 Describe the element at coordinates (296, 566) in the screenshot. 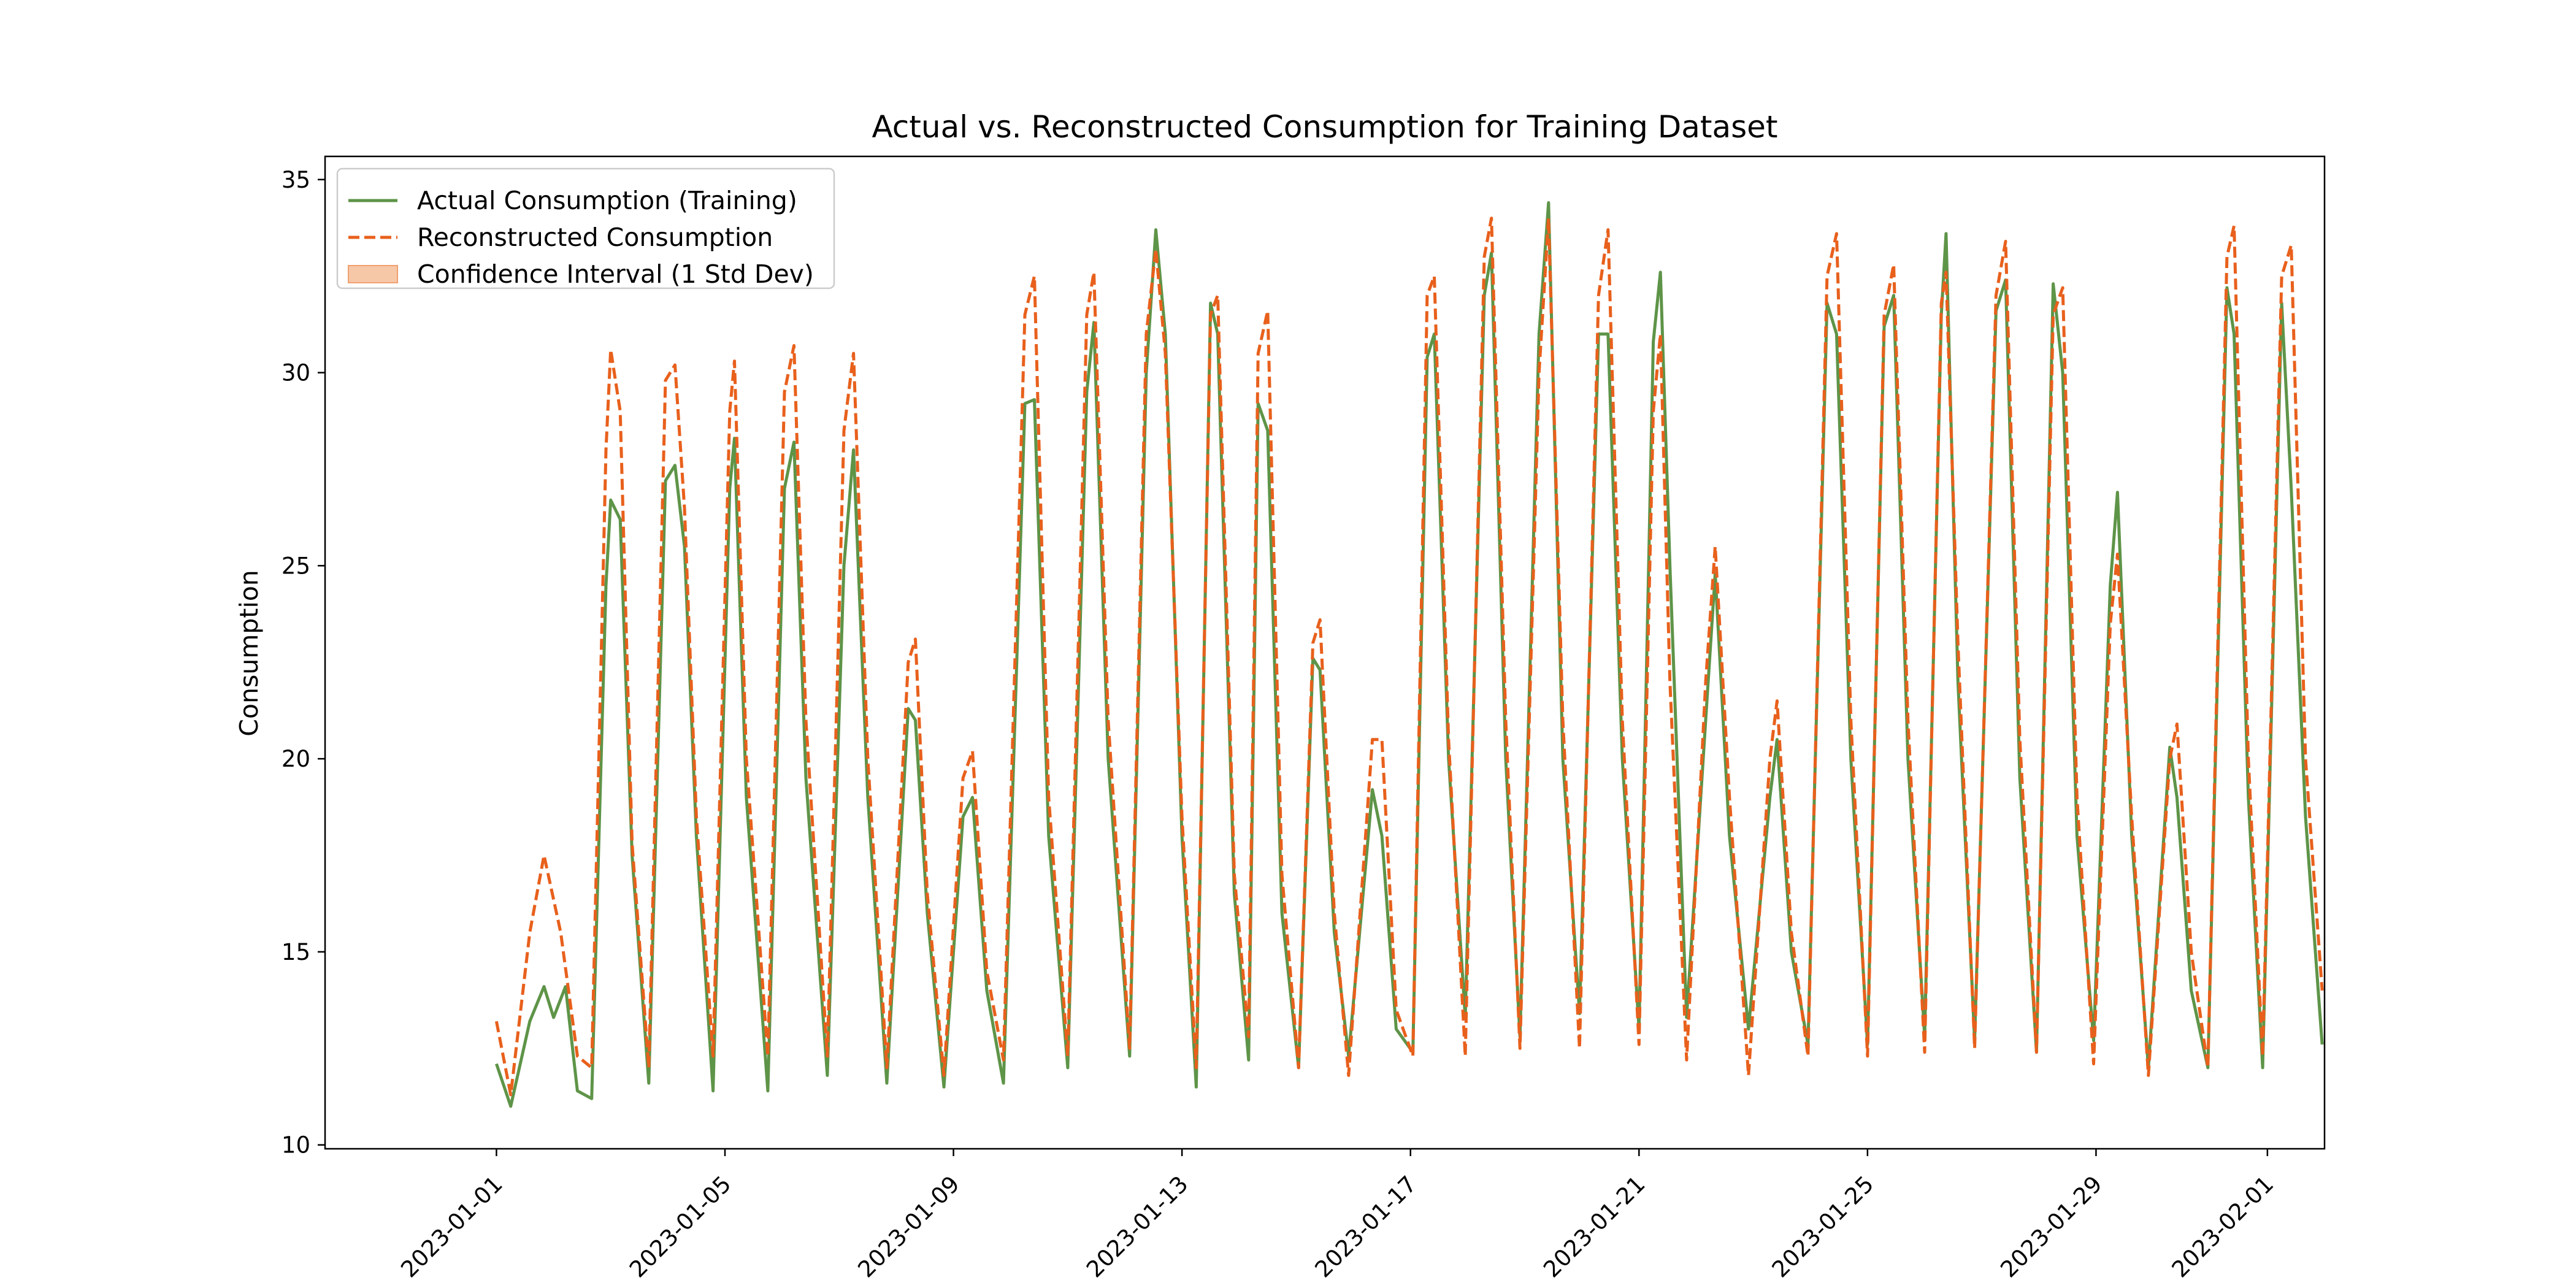

I see `y-tick-label: 25` at that location.